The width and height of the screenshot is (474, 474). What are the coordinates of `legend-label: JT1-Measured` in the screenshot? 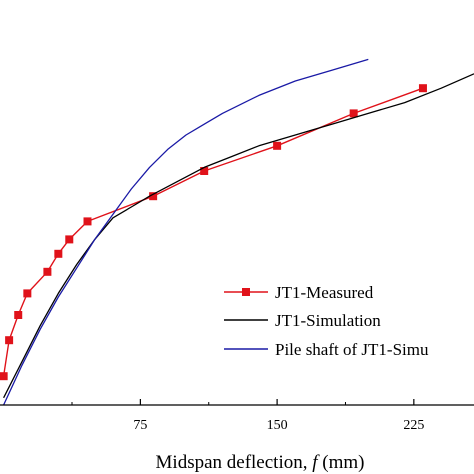 It's located at (324, 292).